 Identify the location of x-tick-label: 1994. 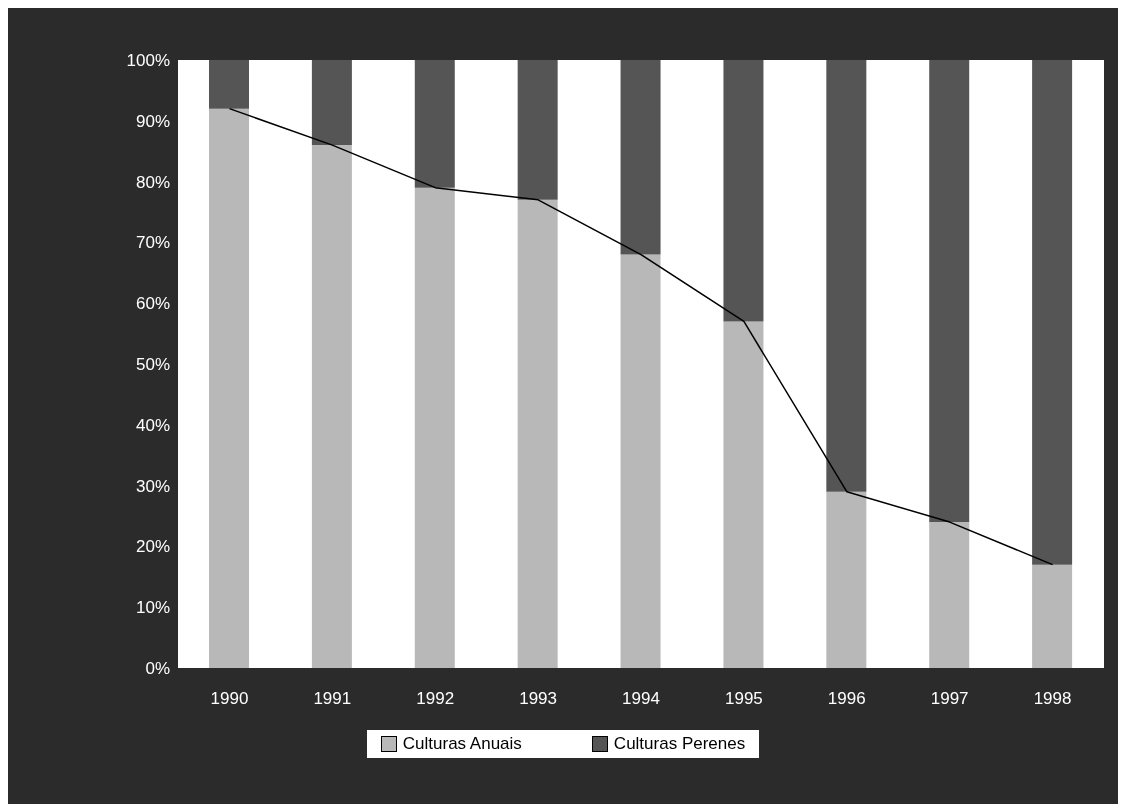
(641, 699).